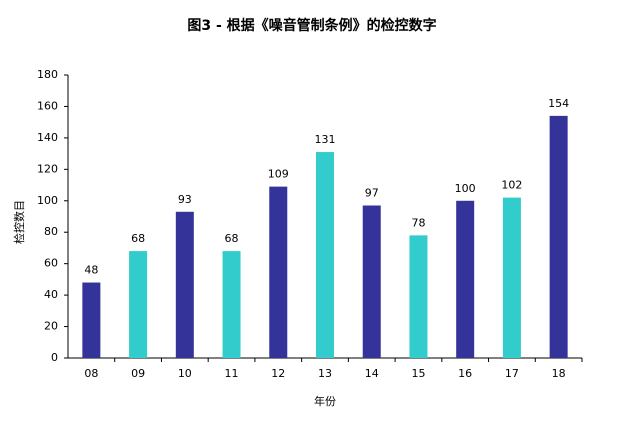 The image size is (617, 434). What do you see at coordinates (278, 373) in the screenshot?
I see `x-tick-label: 12` at bounding box center [278, 373].